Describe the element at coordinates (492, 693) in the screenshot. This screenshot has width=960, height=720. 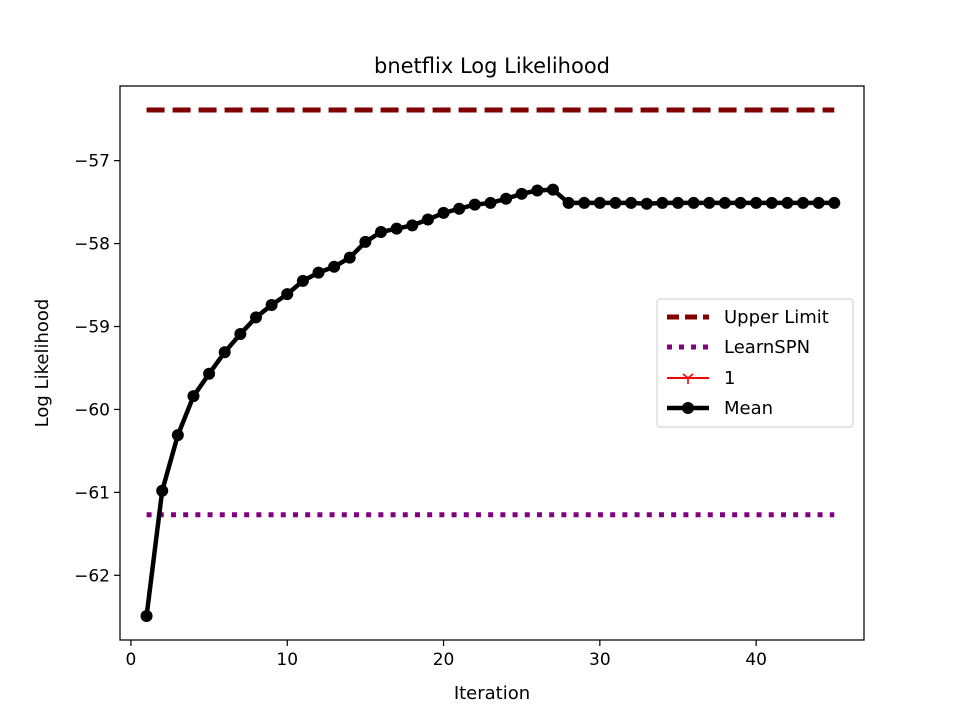
I see `x-axis-label: Iteration` at that location.